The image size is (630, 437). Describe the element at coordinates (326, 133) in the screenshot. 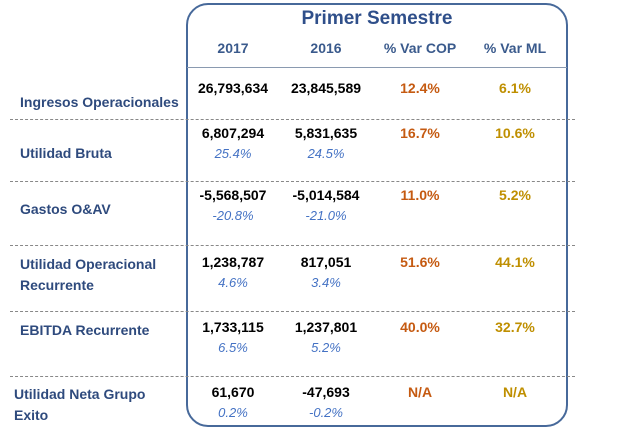

I see `value-2016: 5,831,635` at that location.